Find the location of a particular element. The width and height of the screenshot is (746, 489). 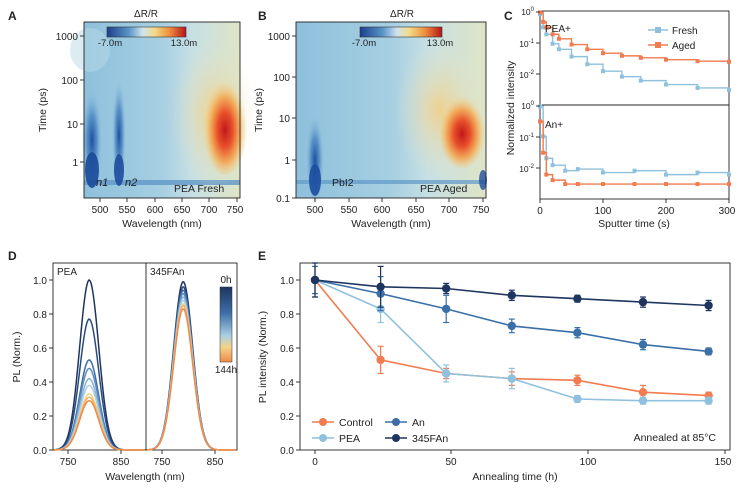

x-tick-label-d: 750 is located at coordinates (162, 462).